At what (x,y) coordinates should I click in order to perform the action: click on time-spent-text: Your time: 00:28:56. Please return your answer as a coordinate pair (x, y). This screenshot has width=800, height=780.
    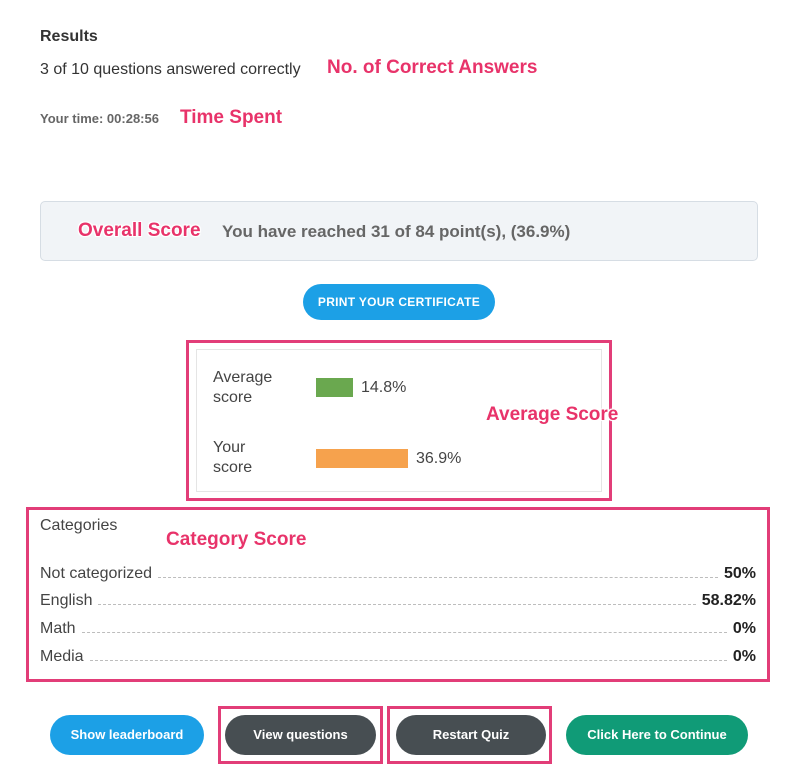
    Looking at the image, I should click on (99, 118).